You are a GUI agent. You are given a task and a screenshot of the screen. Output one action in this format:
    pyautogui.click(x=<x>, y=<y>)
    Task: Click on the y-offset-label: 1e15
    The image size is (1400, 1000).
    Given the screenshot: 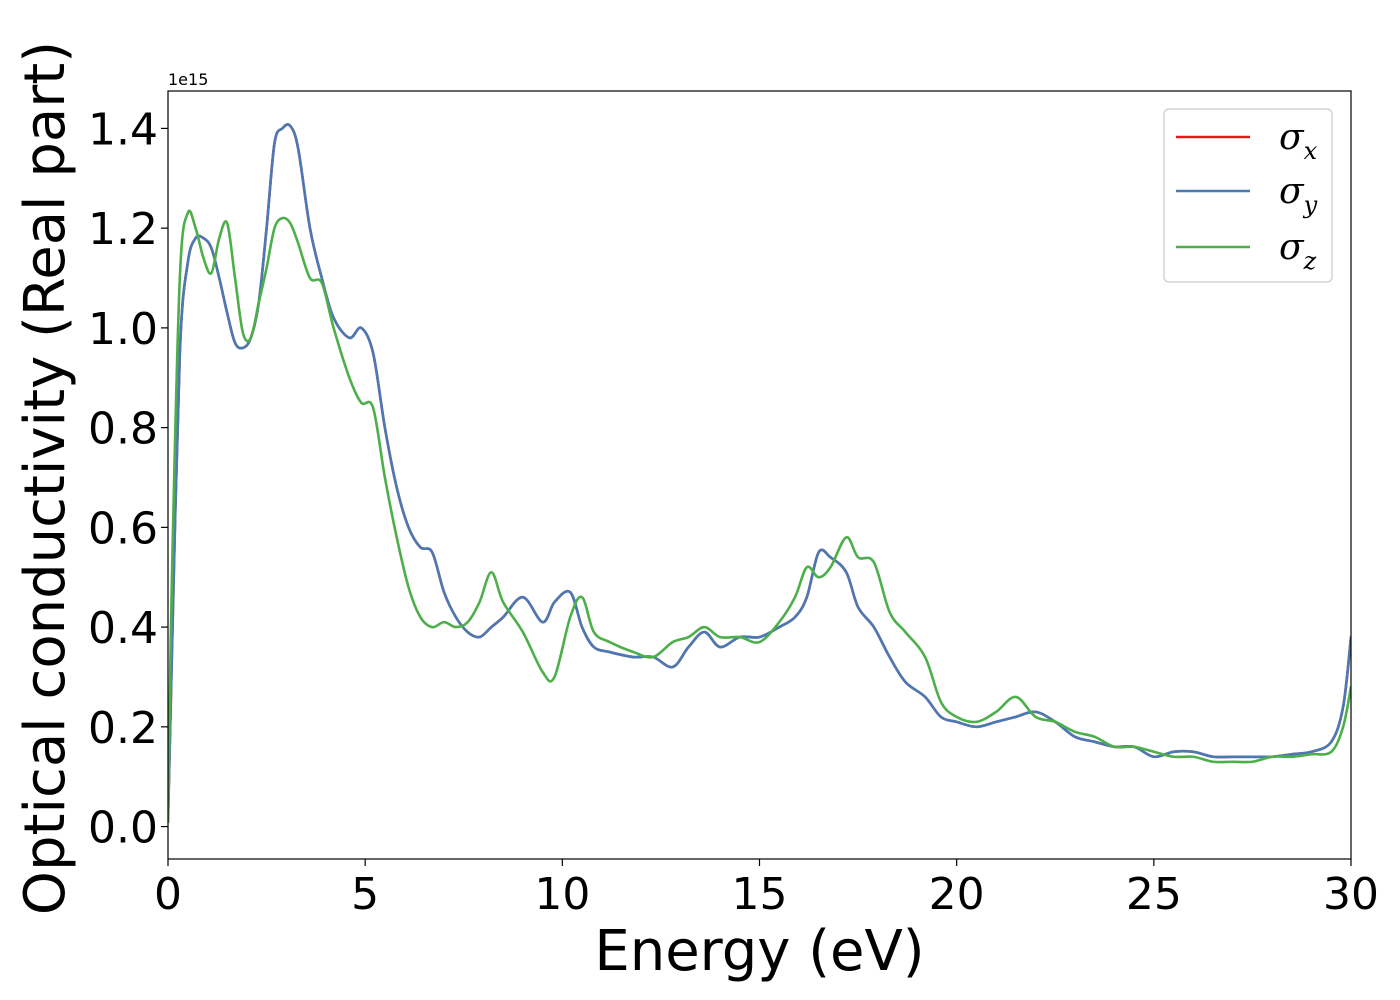 What is the action you would take?
    pyautogui.click(x=188, y=79)
    